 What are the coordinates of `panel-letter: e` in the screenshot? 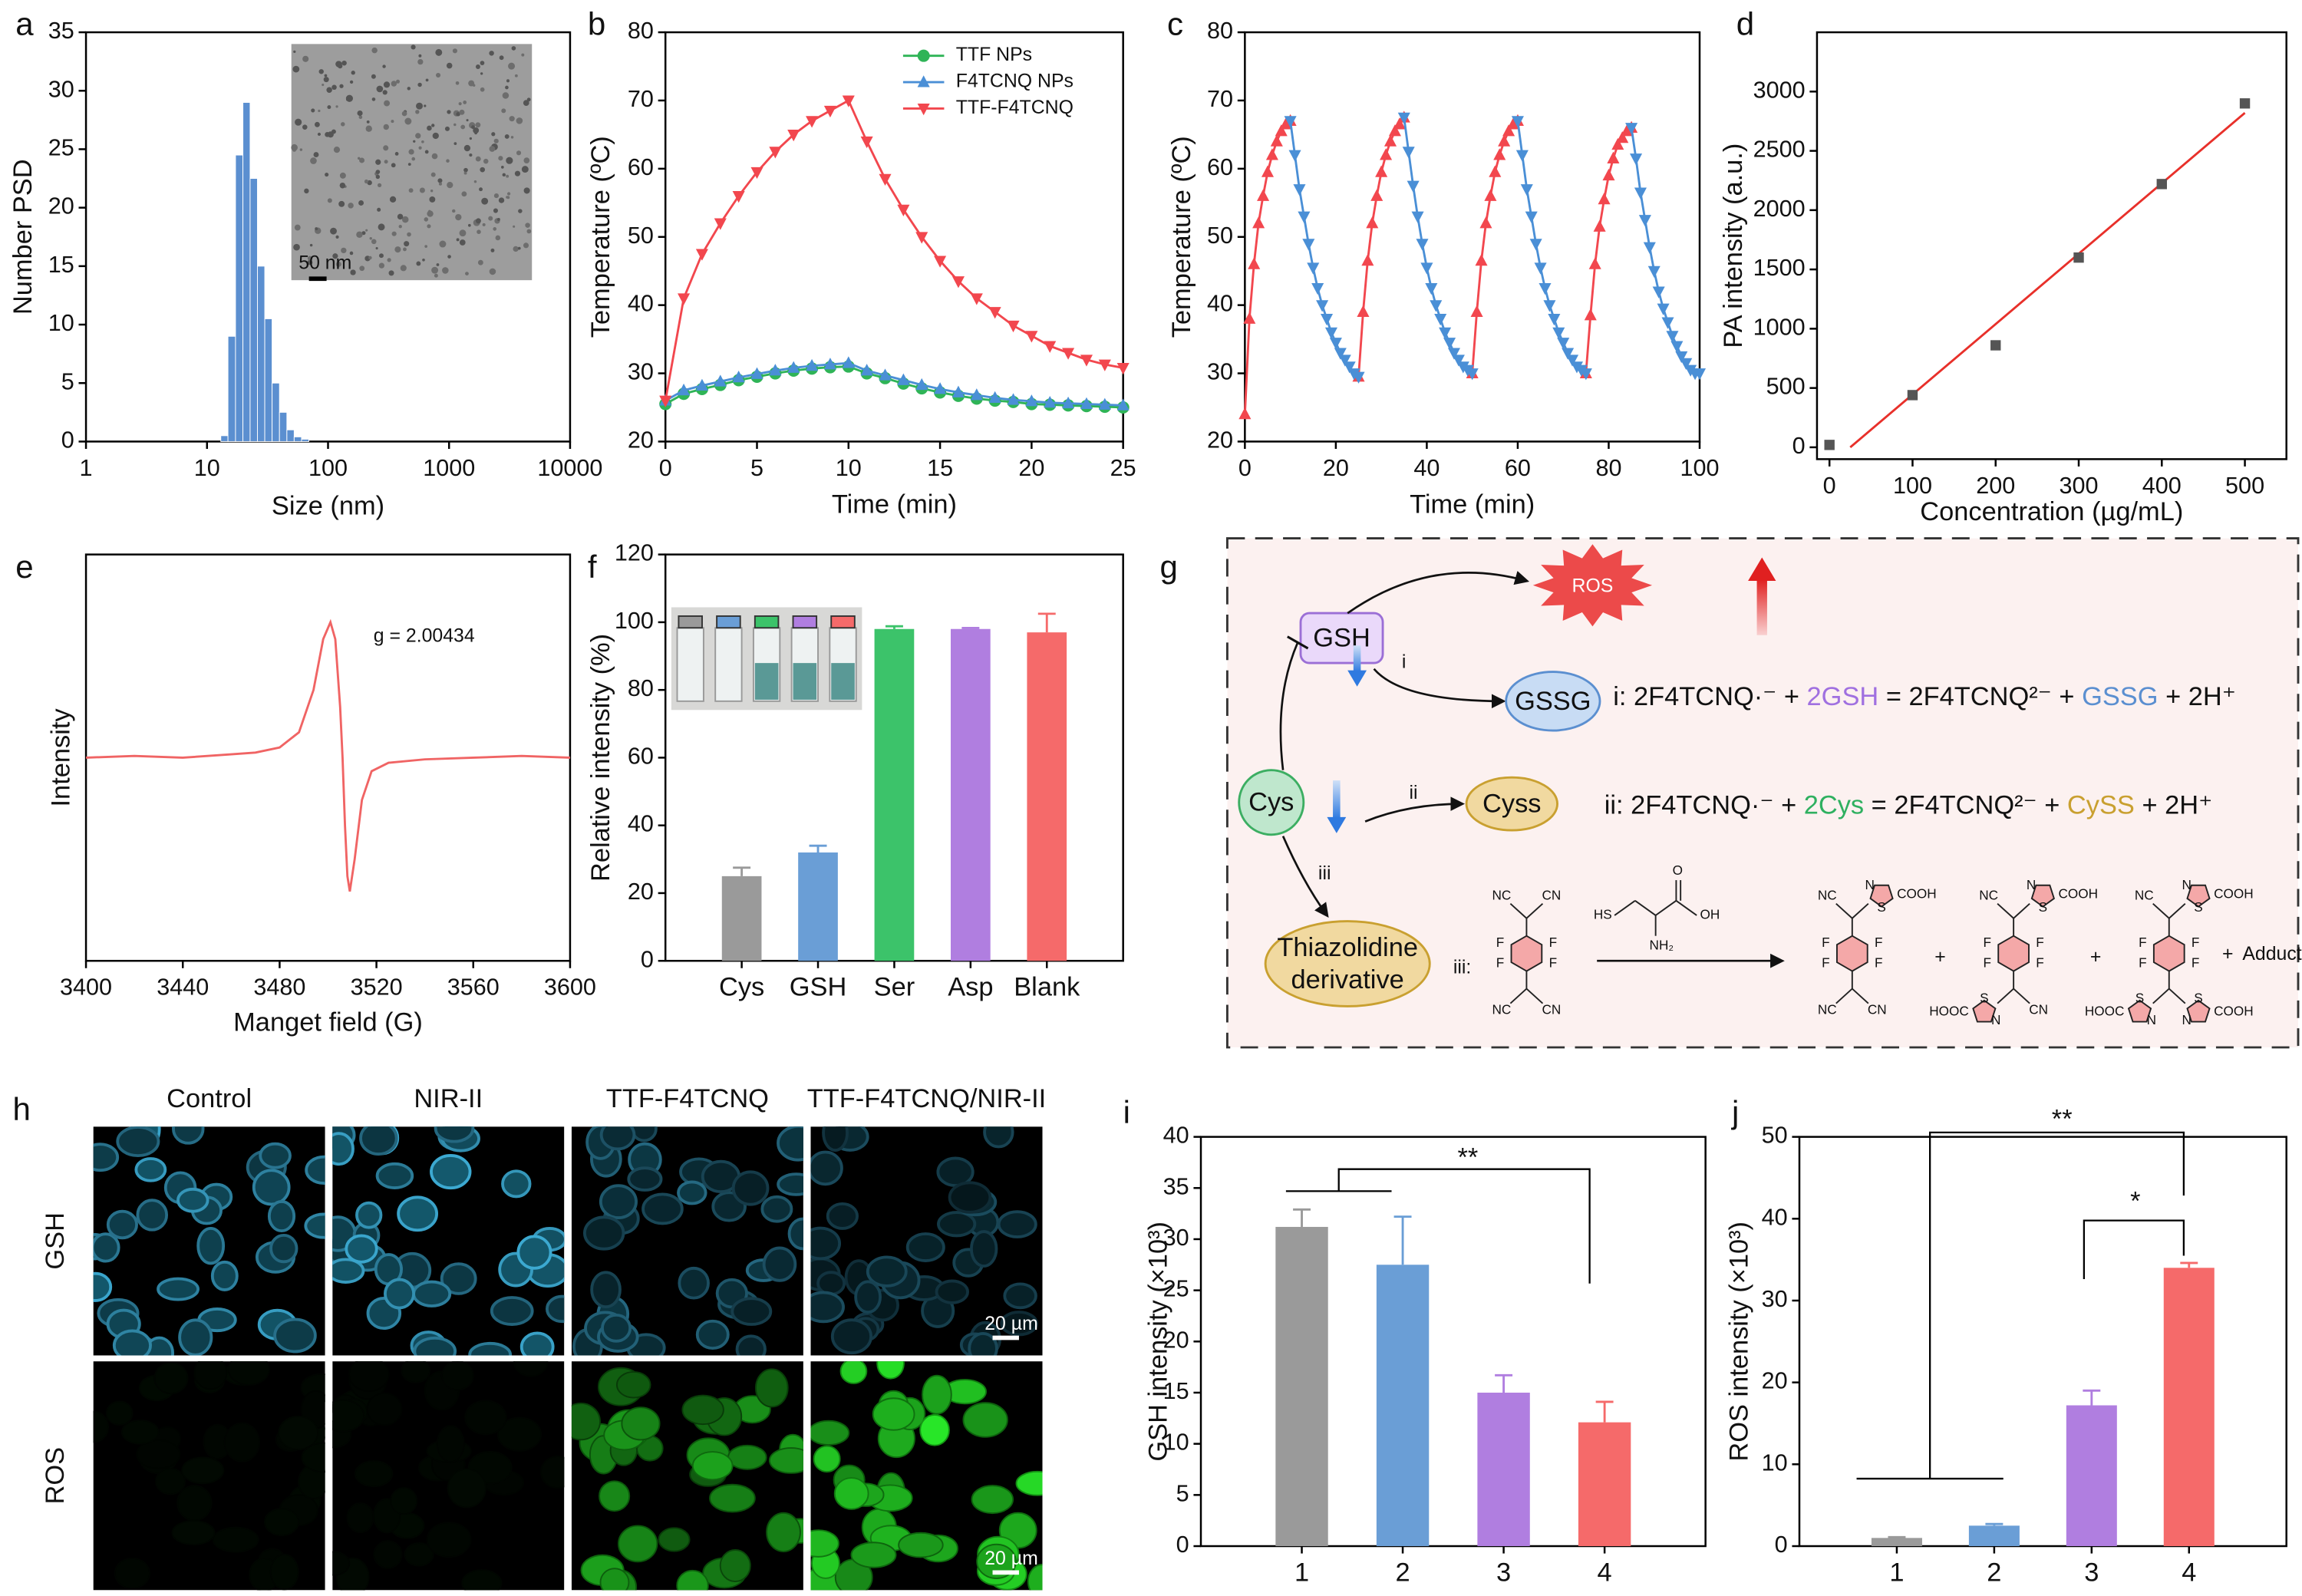 It's located at (24, 567).